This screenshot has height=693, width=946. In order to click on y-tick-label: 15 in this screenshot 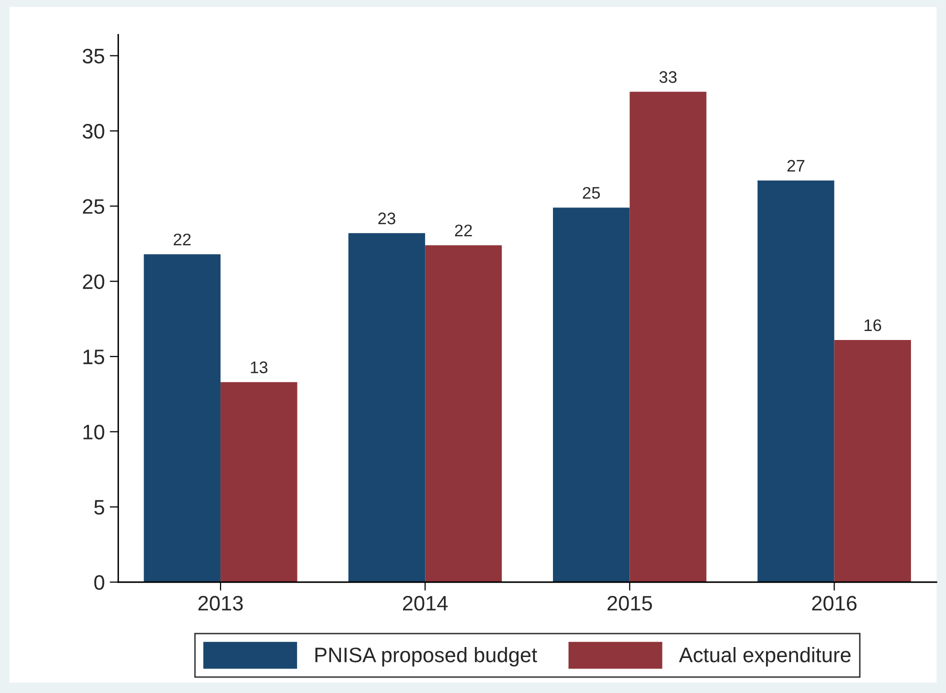, I will do `click(93, 357)`.